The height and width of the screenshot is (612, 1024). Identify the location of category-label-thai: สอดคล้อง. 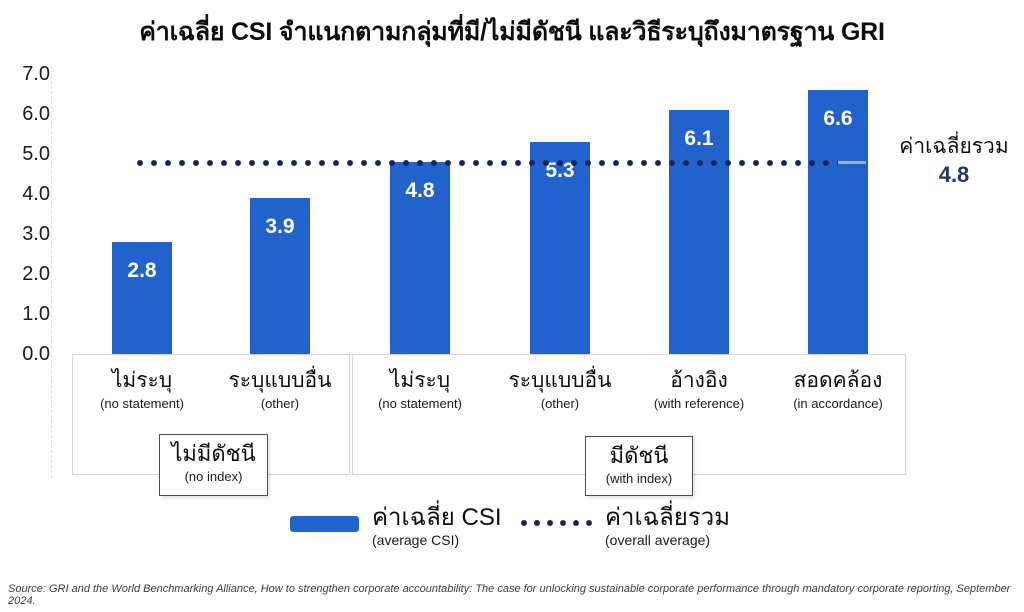
(838, 380).